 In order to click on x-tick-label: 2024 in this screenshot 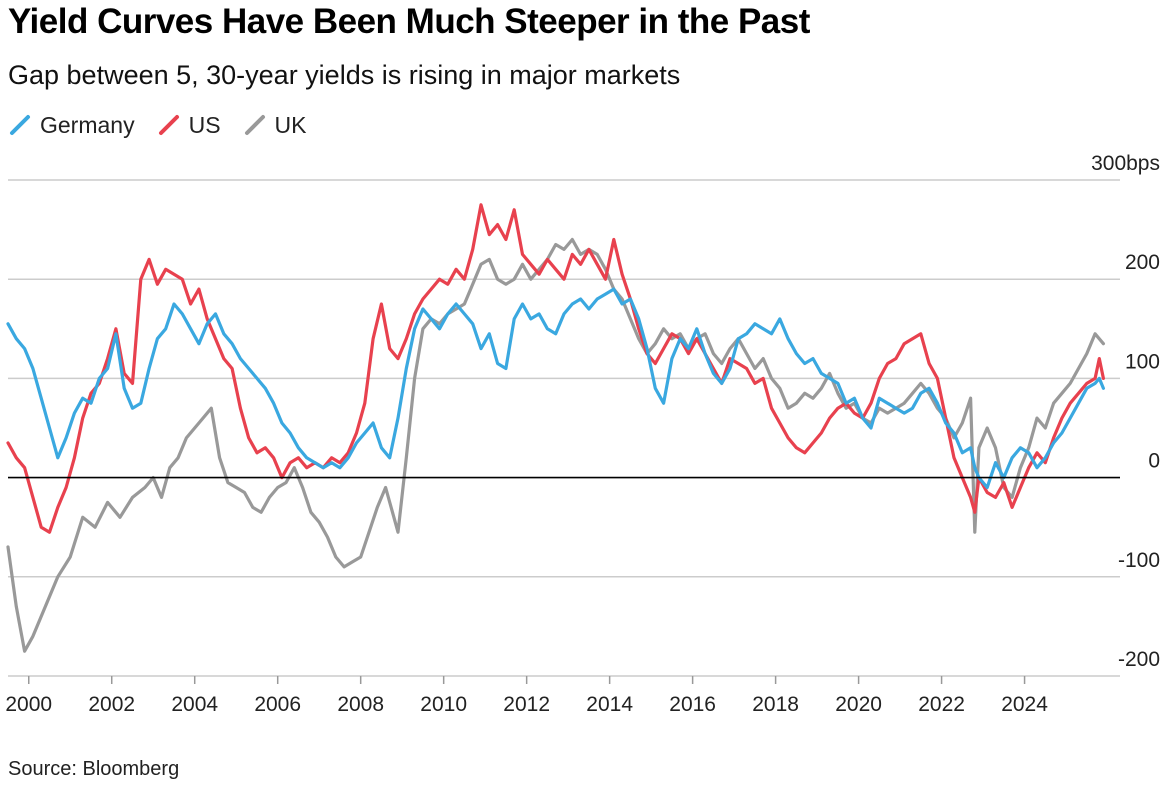, I will do `click(1024, 704)`.